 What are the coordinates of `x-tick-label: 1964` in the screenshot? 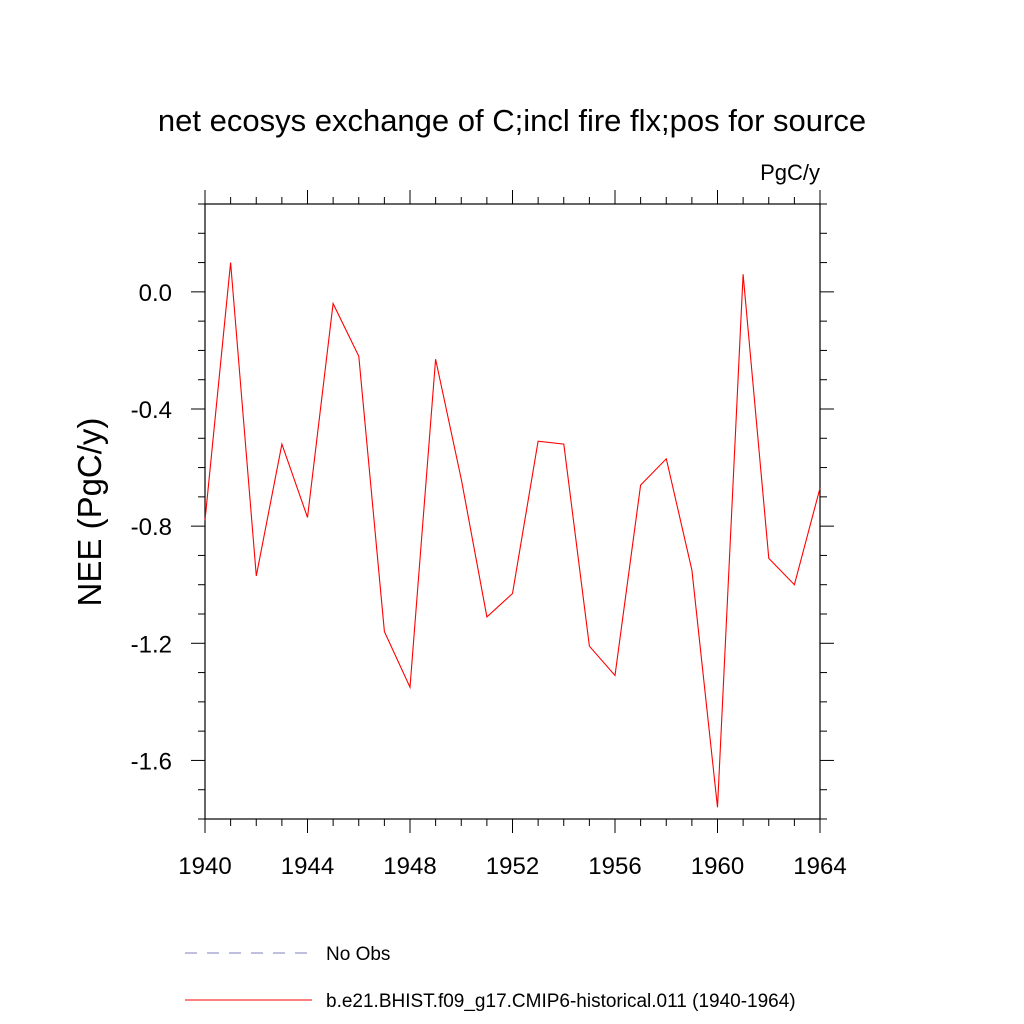 It's located at (819, 866).